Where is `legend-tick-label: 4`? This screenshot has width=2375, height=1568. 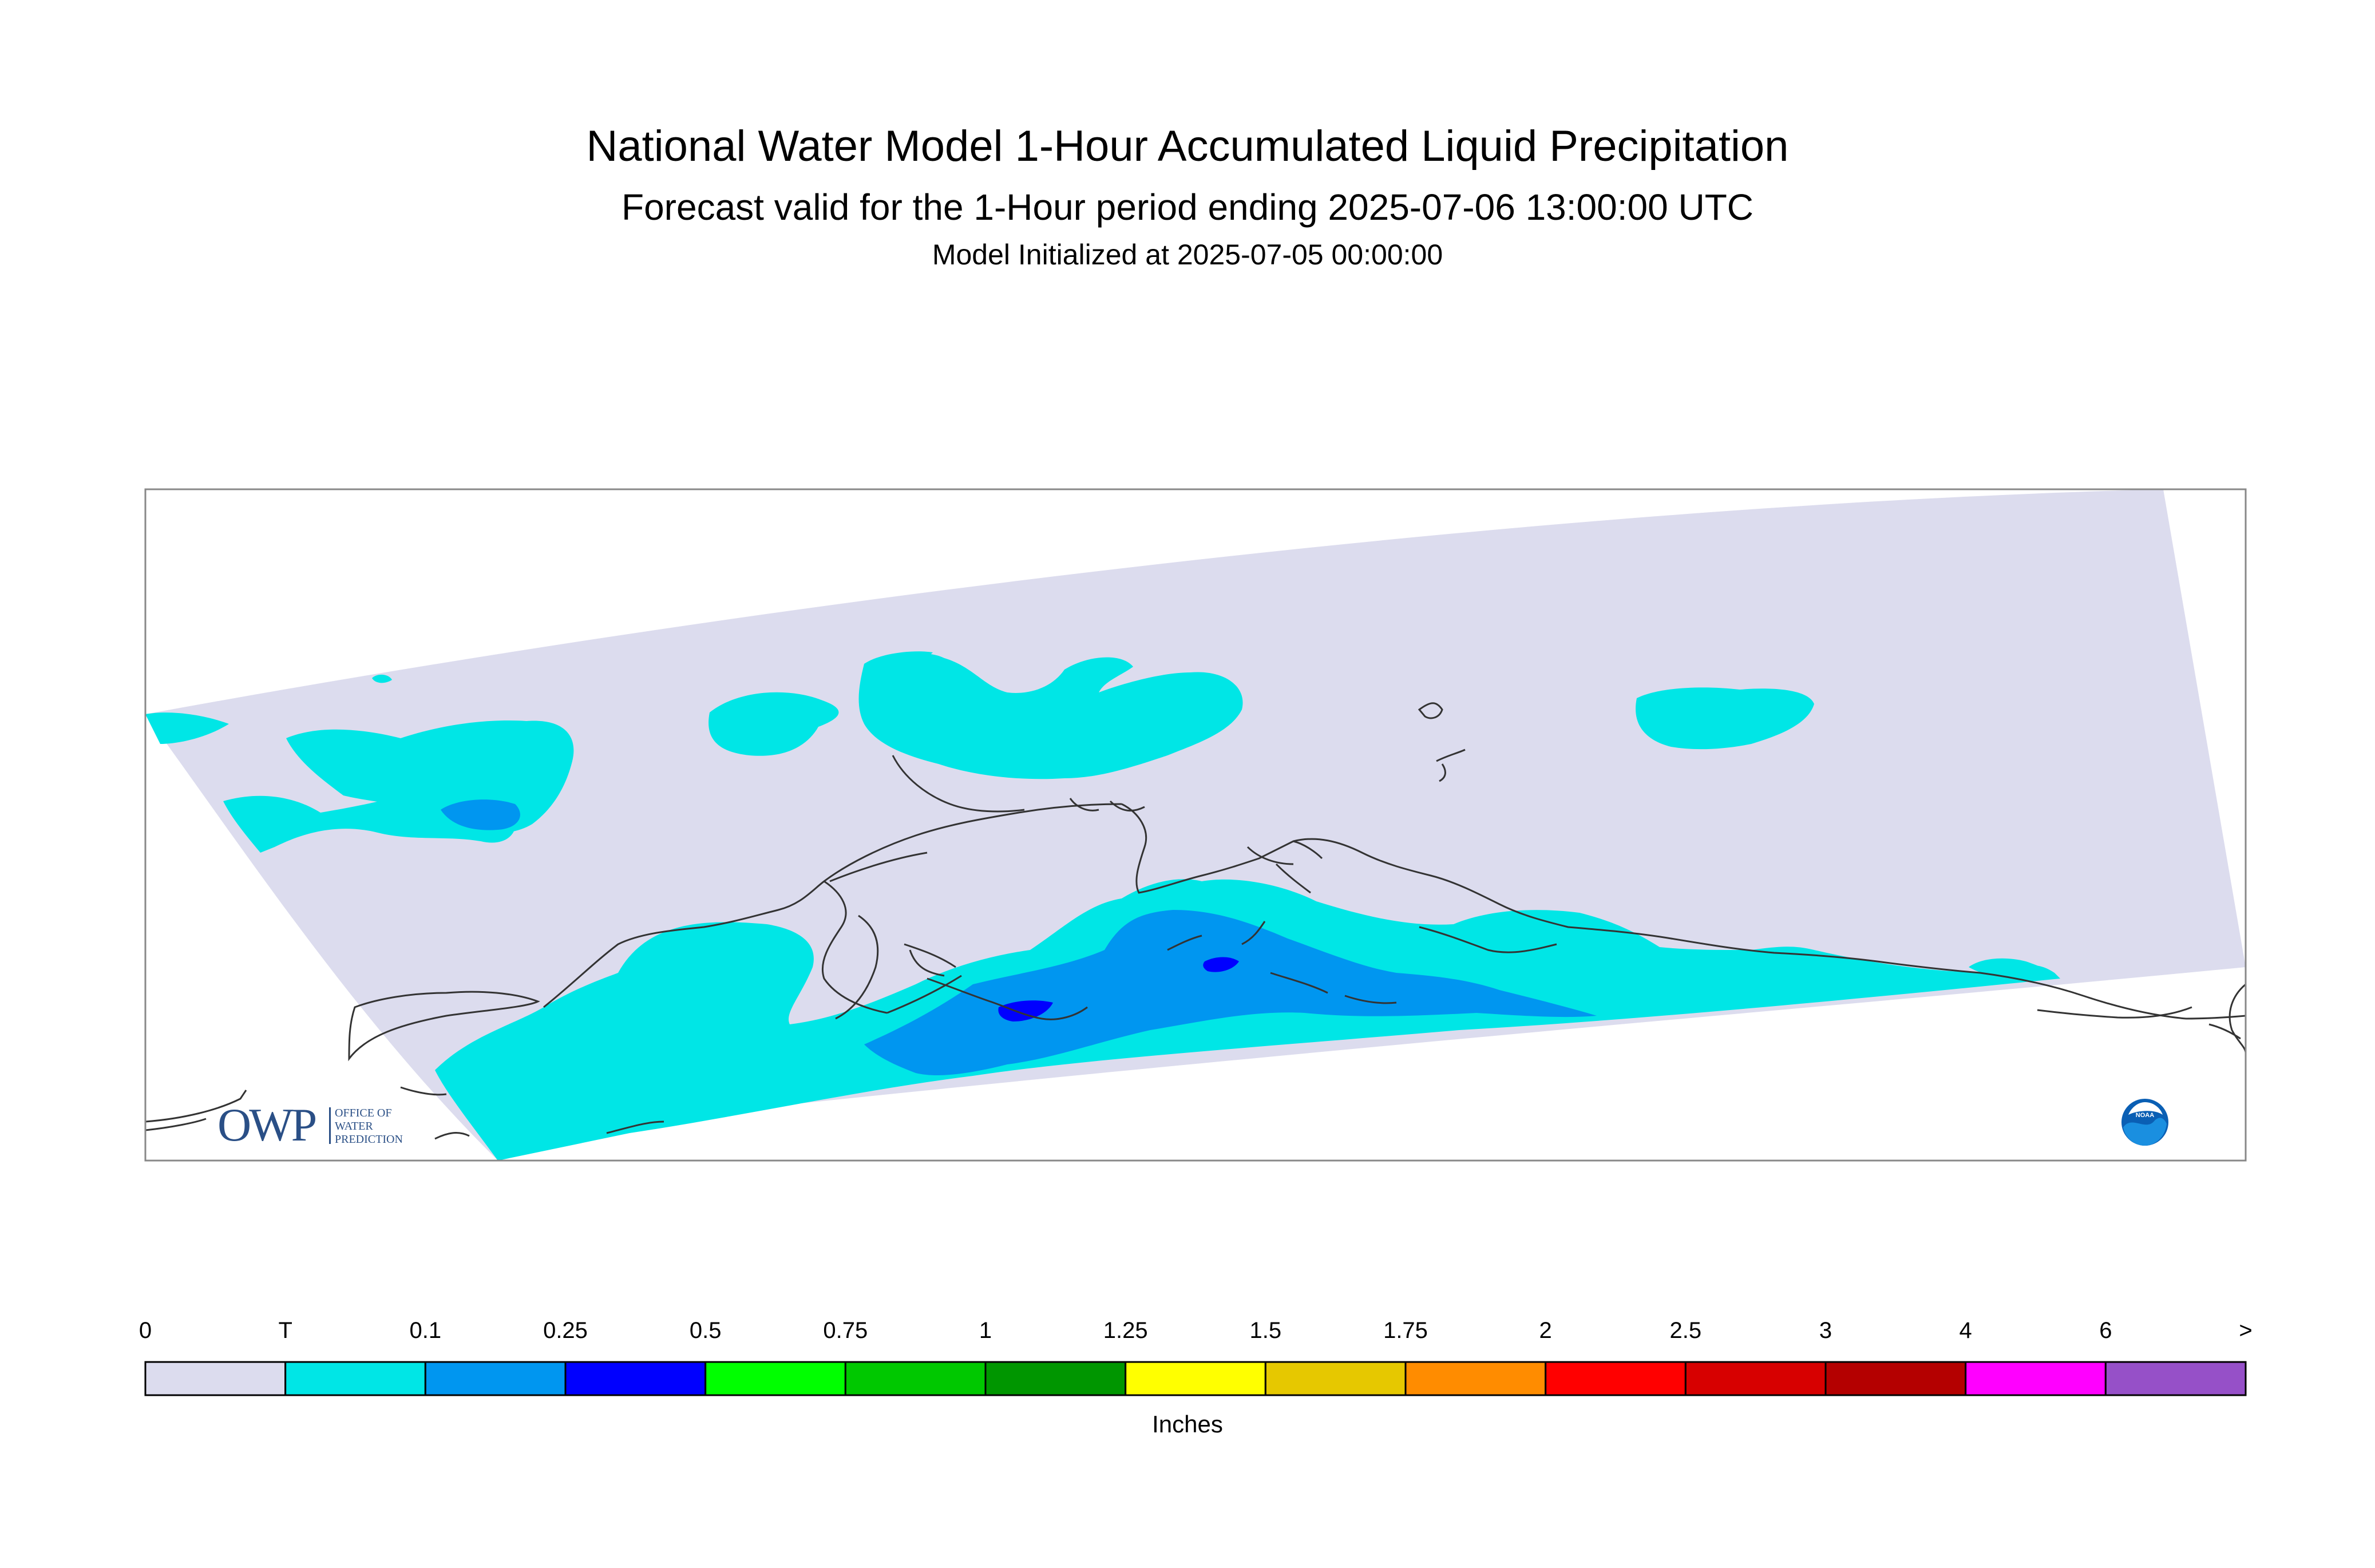
legend-tick-label: 4 is located at coordinates (1966, 1330).